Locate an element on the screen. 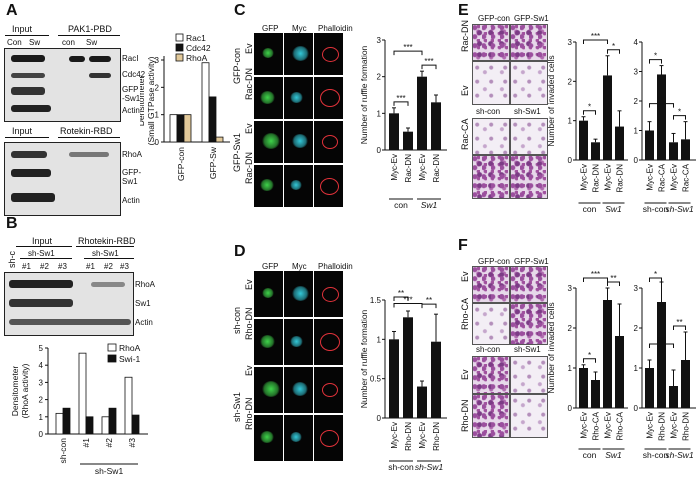  micro-d-col-gfp: GFP is located at coordinates (270, 266).